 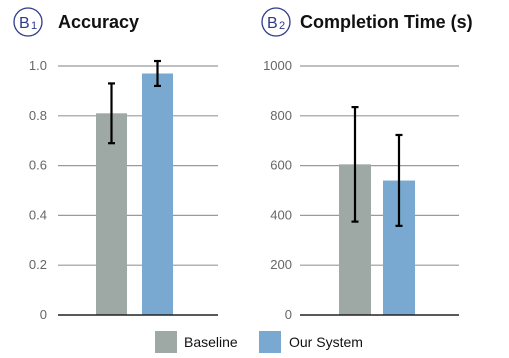 I want to click on y-tick-label: 1.0, so click(x=38, y=65).